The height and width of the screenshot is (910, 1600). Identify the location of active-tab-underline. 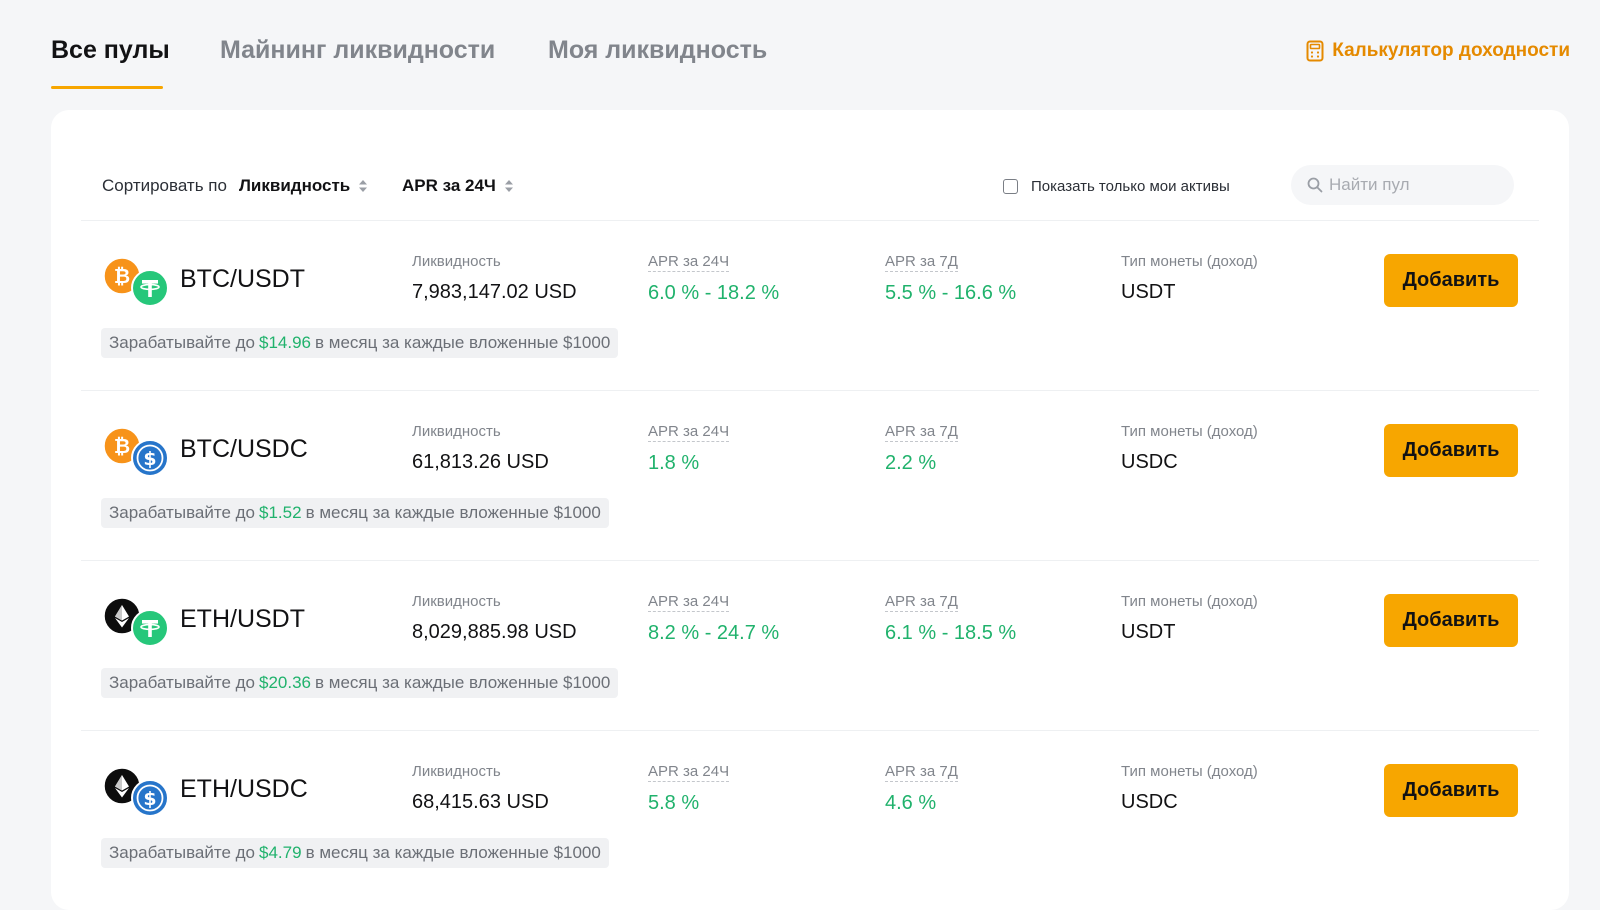
(107, 87).